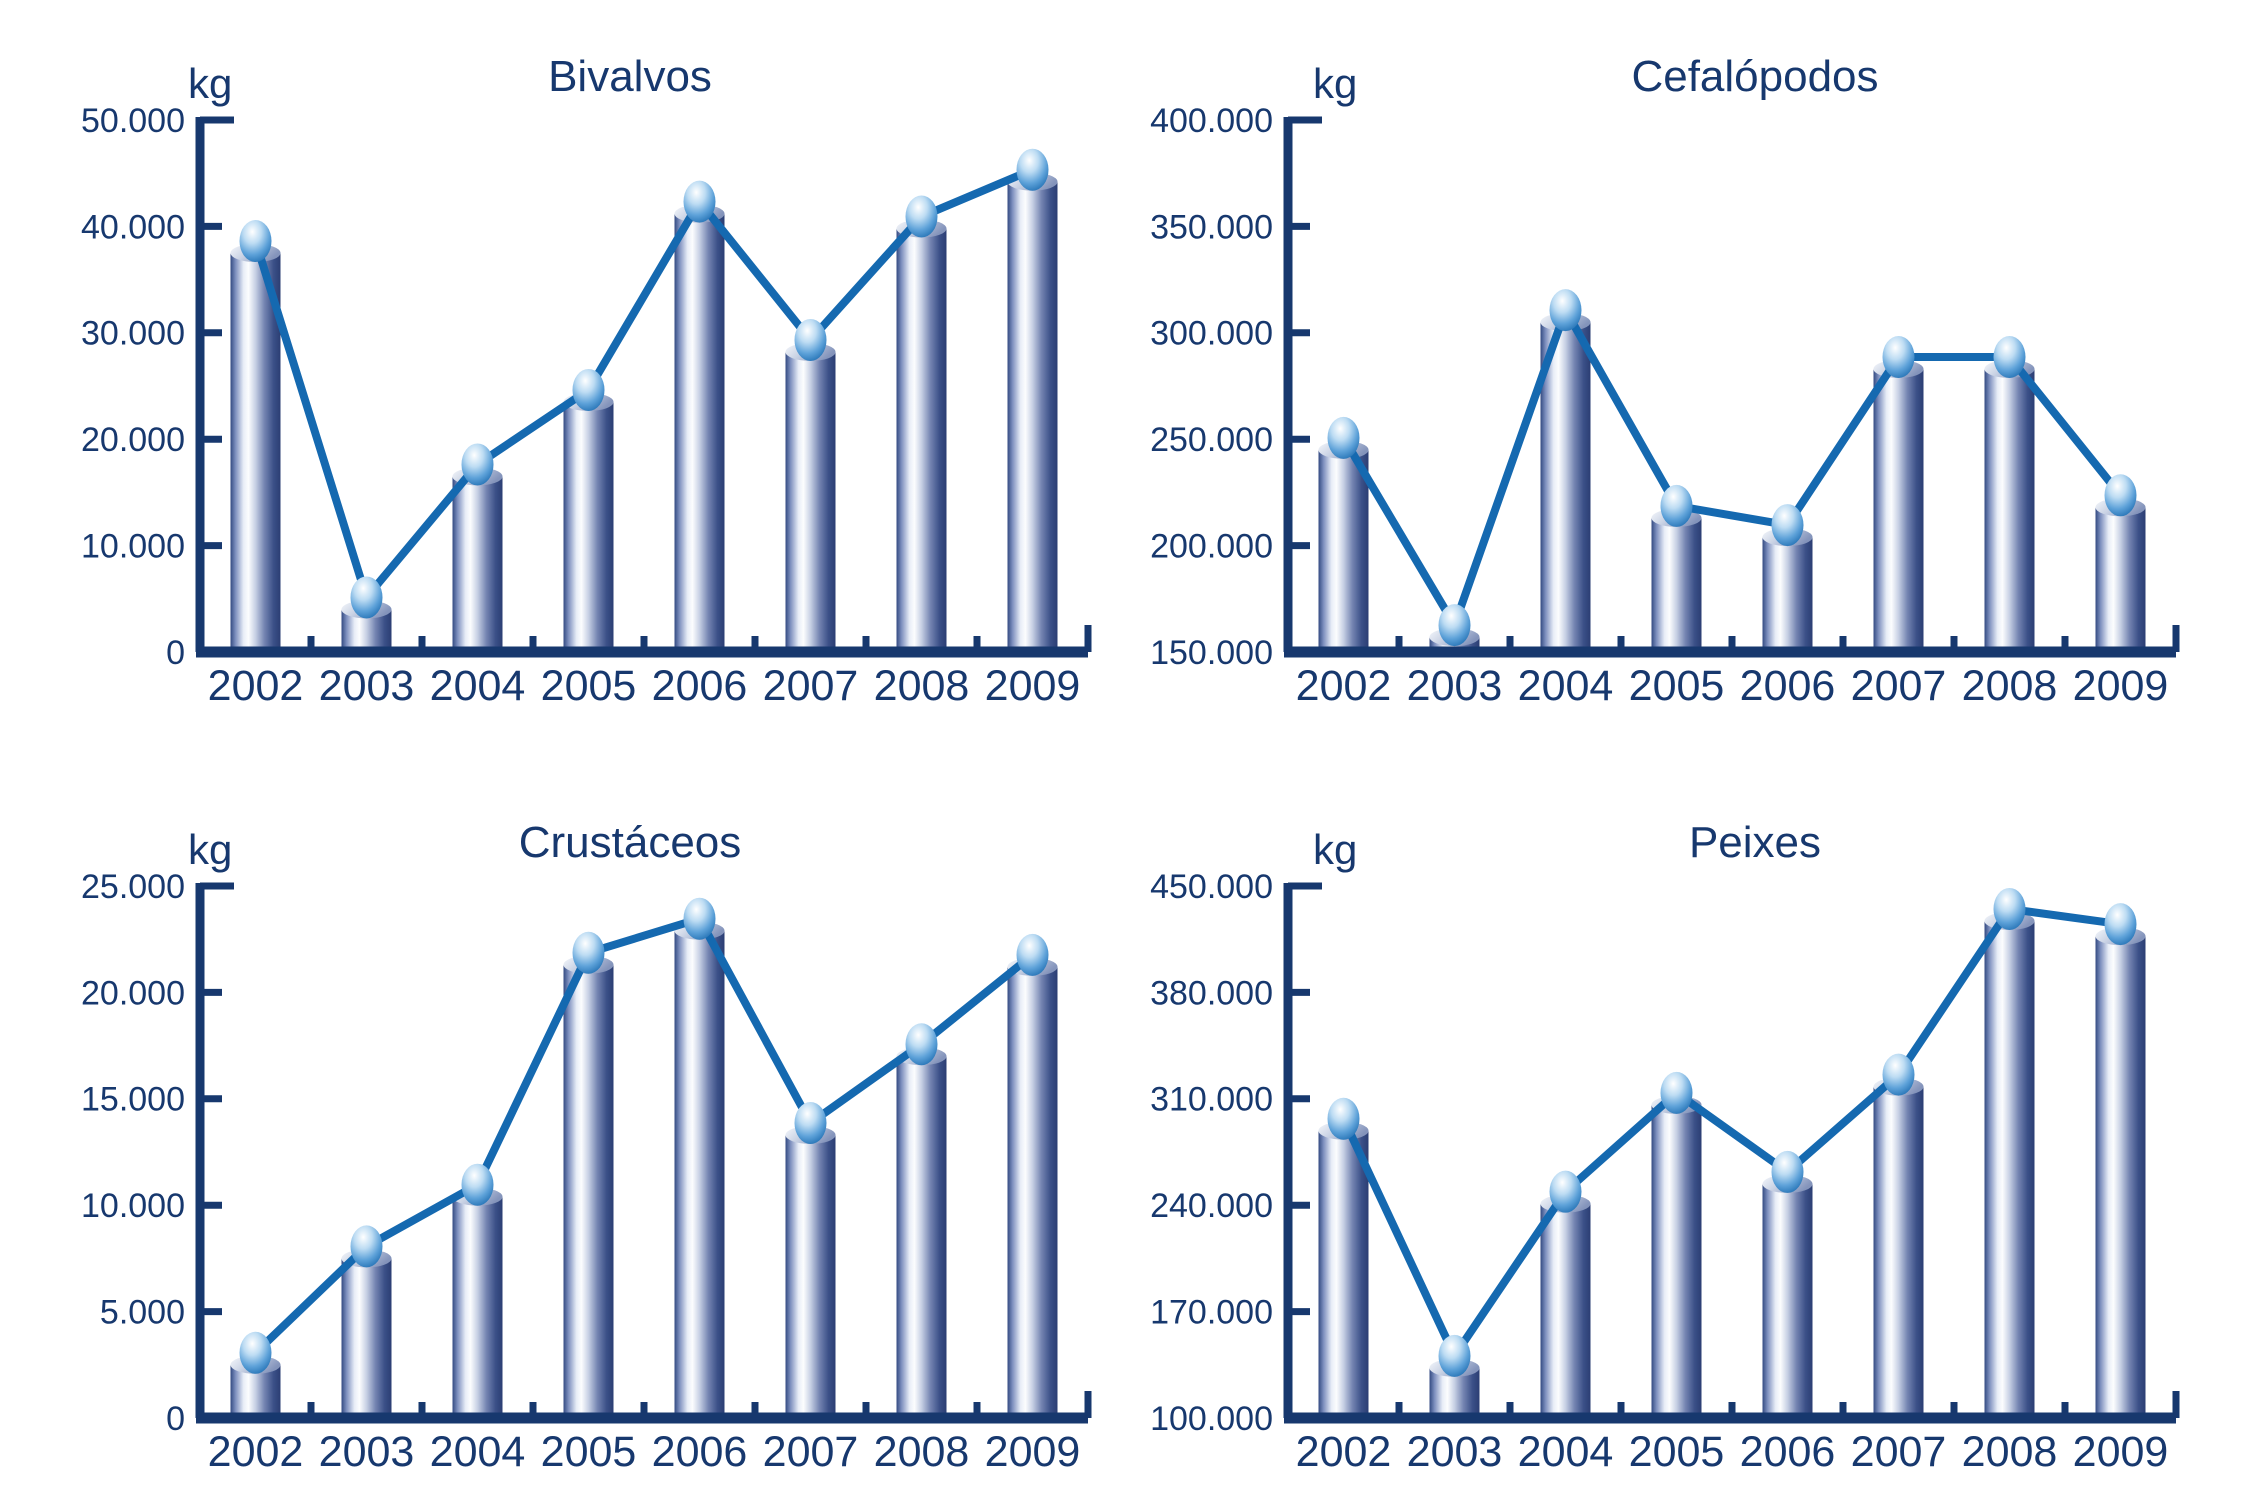  What do you see at coordinates (1211, 1419) in the screenshot?
I see `y-tick-label: 100.000` at bounding box center [1211, 1419].